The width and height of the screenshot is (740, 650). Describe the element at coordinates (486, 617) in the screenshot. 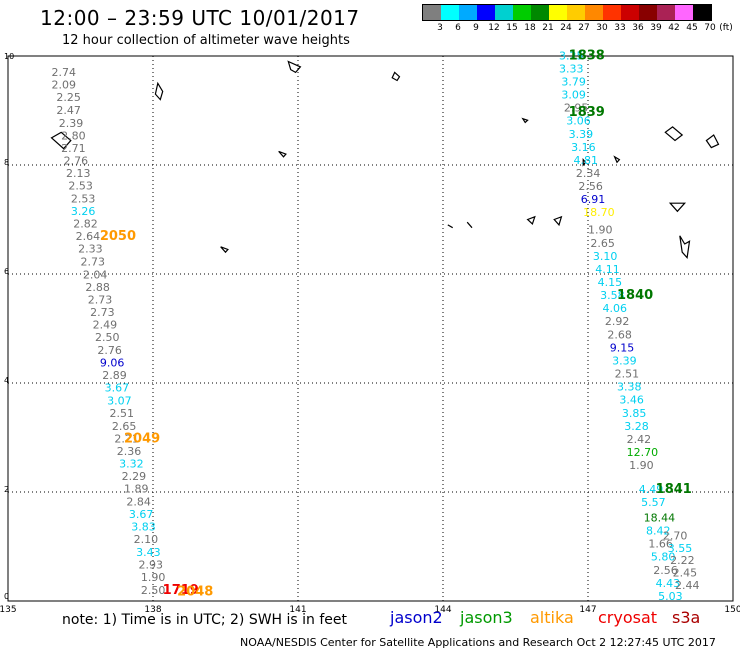

I see `satellite-label-jason3: jason3` at that location.